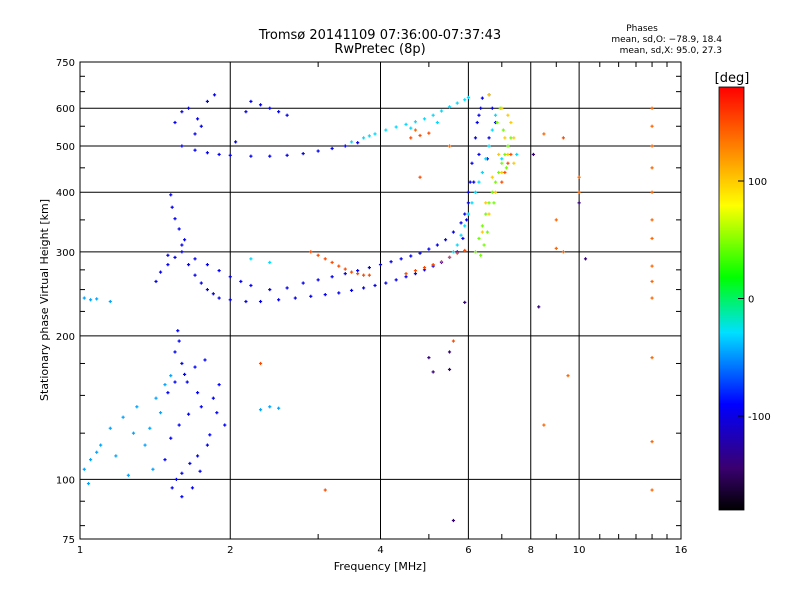 This screenshot has width=800, height=600. What do you see at coordinates (380, 566) in the screenshot?
I see `x-axis-label: Frequency [MHz]` at bounding box center [380, 566].